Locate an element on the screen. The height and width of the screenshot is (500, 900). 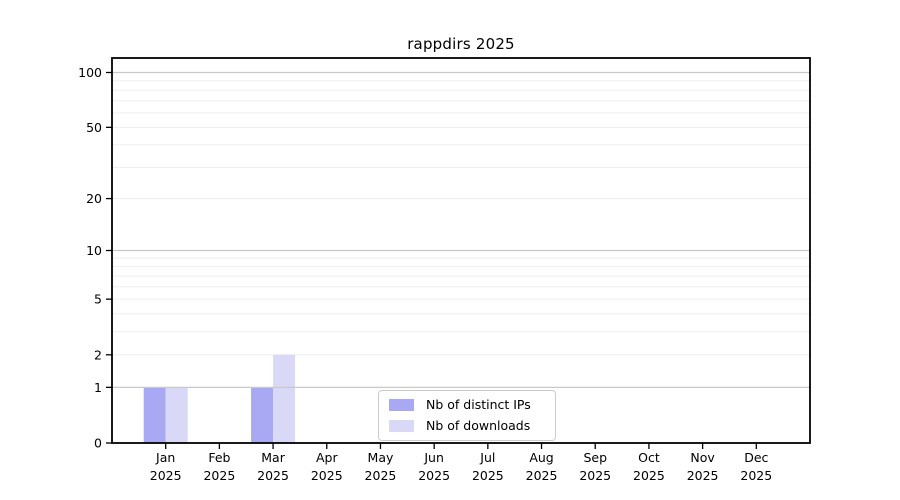
x-tick-label-month: Jan is located at coordinates (165, 457).